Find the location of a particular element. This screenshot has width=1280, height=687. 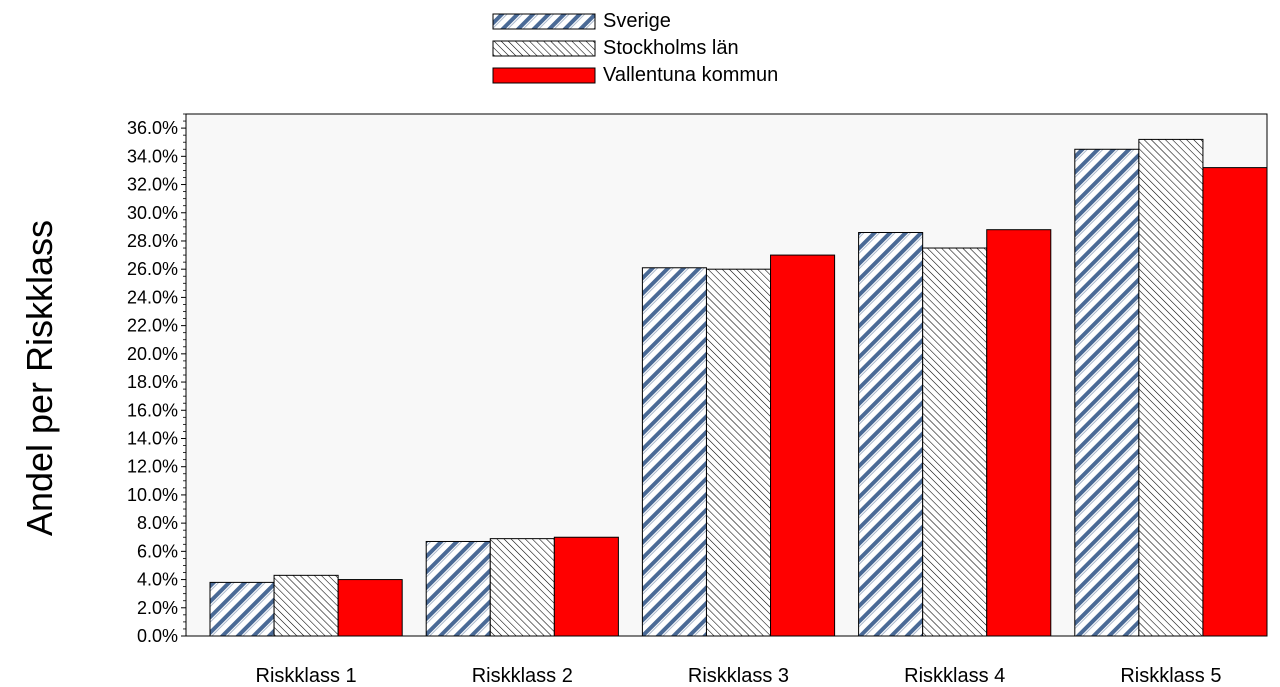

y-tick-label: 12.0% is located at coordinates (152, 467).